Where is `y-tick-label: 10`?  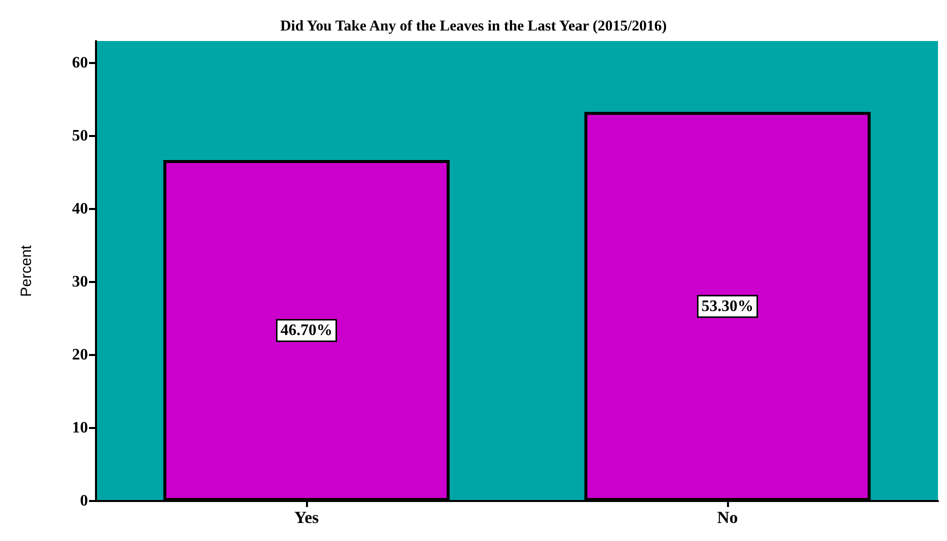
y-tick-label: 10 is located at coordinates (80, 427).